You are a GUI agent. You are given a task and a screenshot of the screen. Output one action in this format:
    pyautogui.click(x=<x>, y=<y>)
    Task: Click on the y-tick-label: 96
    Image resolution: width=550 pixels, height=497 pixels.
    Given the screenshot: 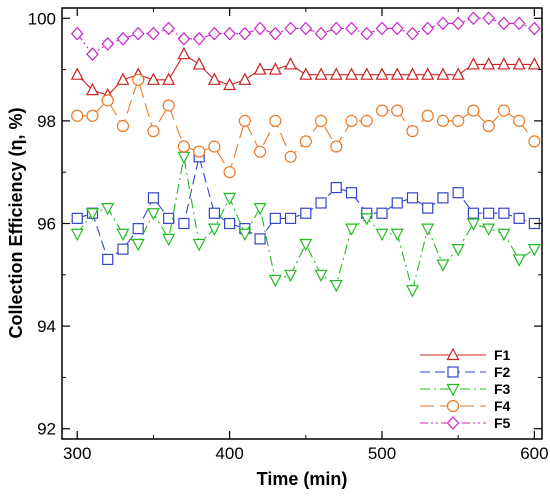 What is the action you would take?
    pyautogui.click(x=46, y=224)
    